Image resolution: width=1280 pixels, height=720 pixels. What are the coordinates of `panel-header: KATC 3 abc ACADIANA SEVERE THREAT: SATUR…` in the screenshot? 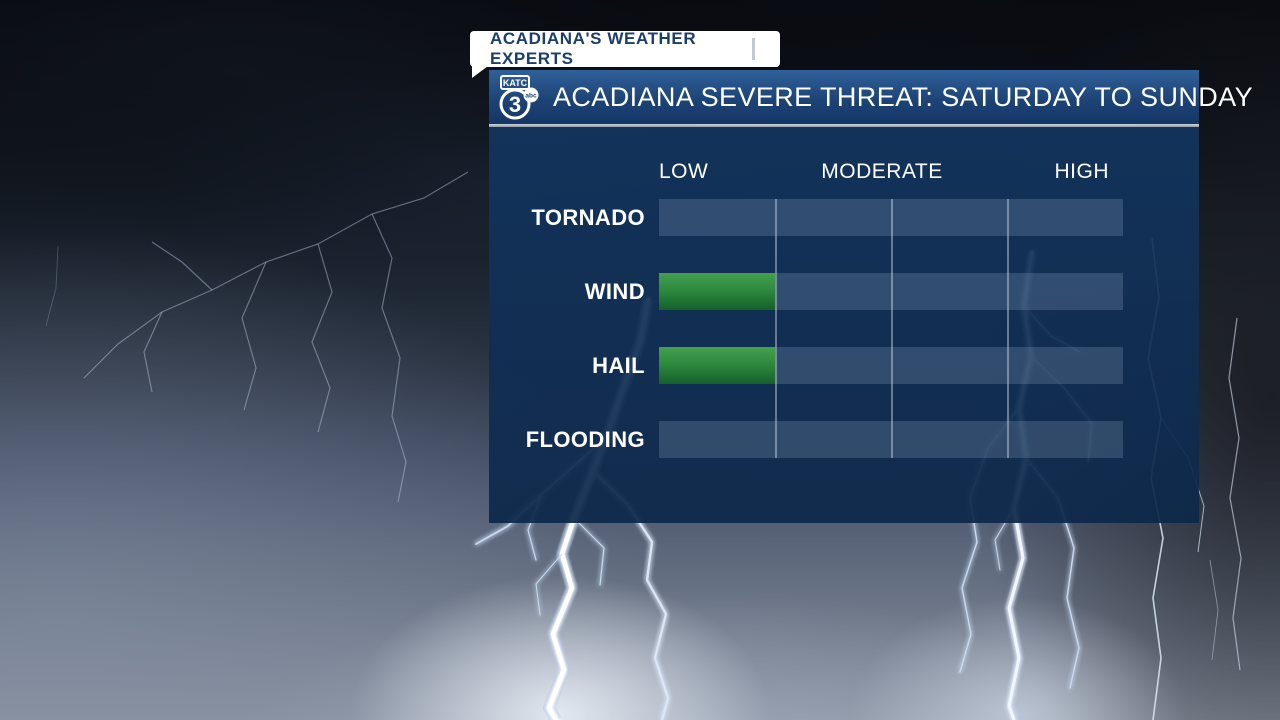 It's located at (871, 97).